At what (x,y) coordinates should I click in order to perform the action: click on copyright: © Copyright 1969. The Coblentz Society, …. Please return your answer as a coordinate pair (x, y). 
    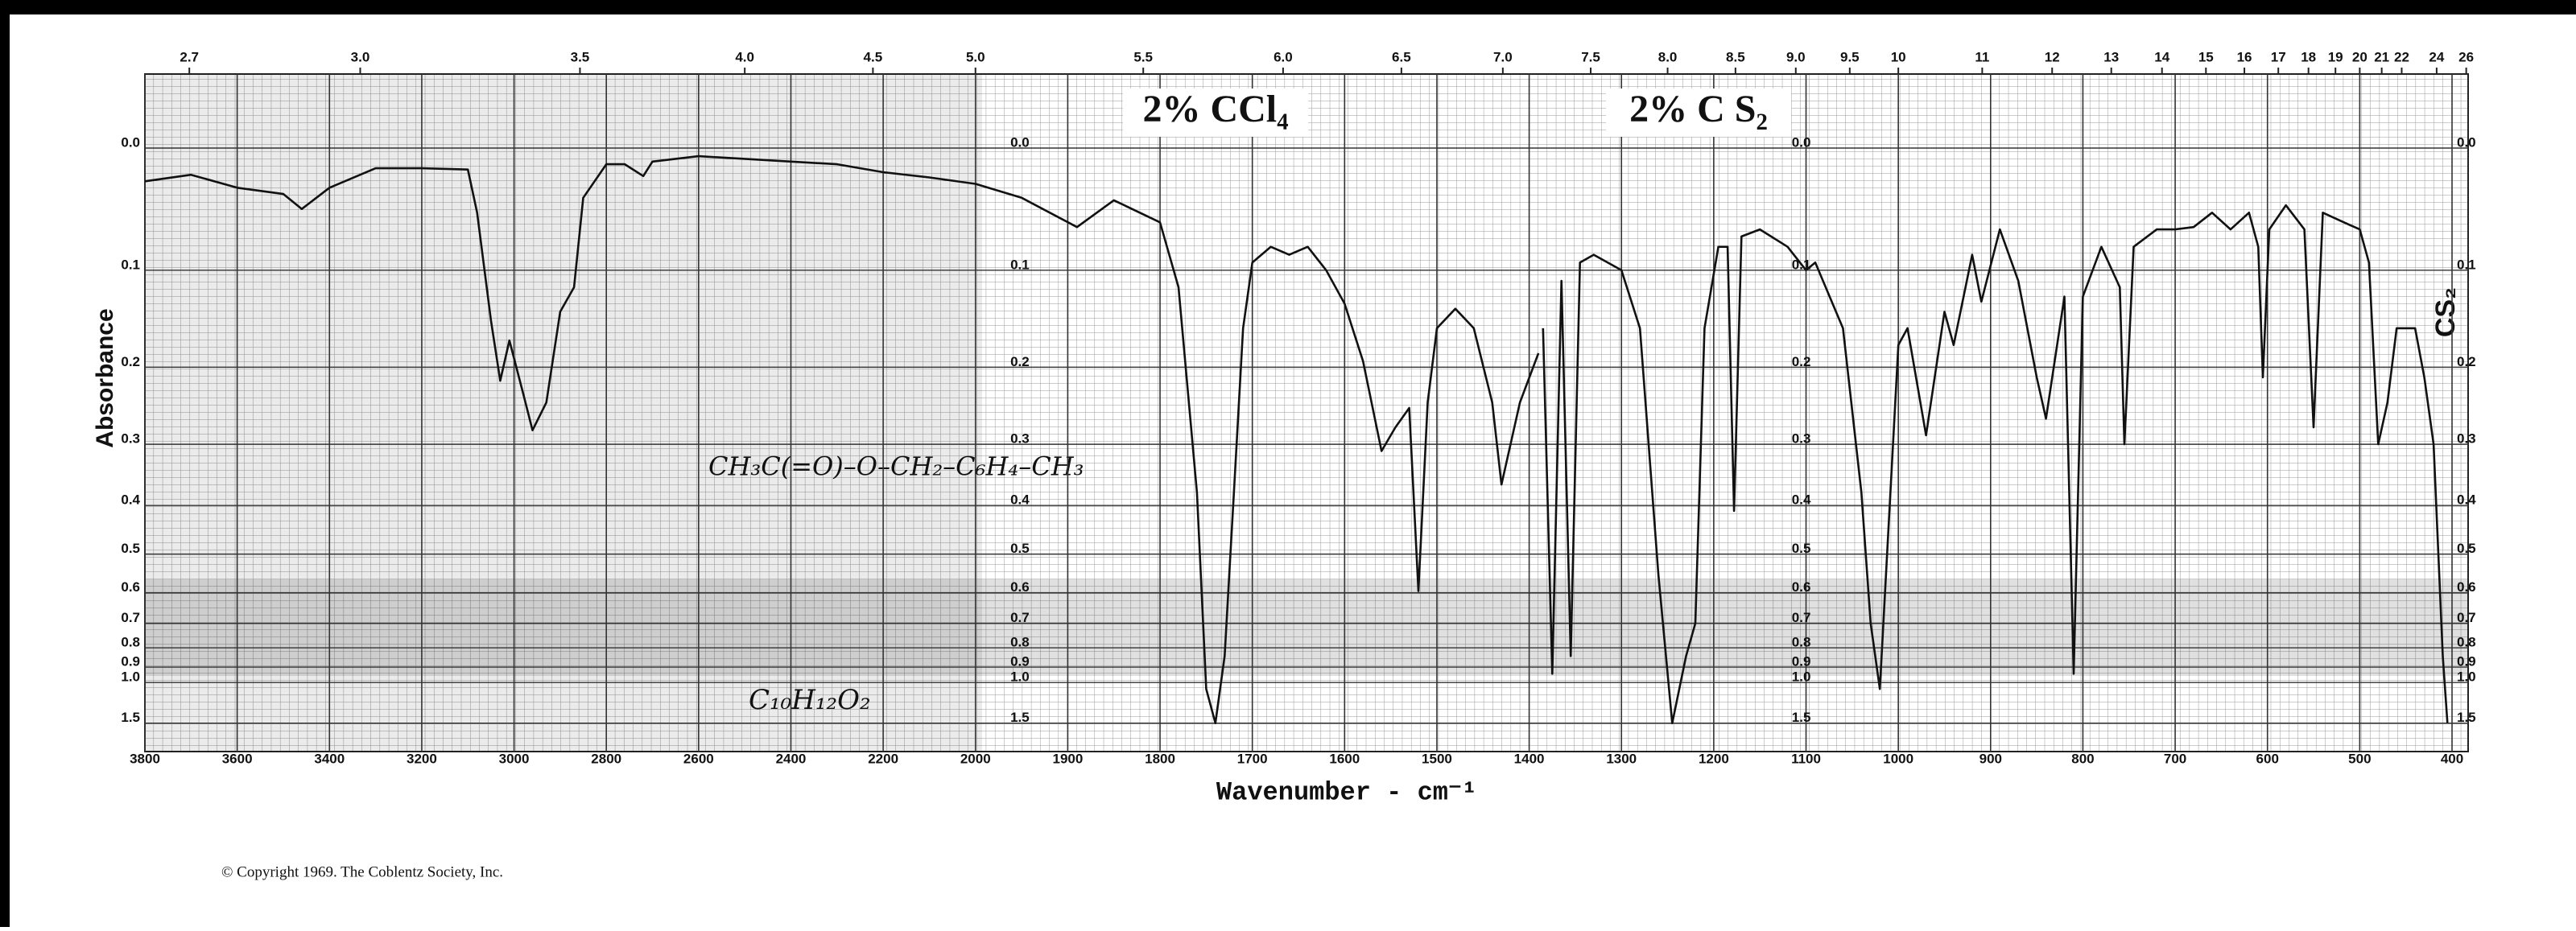
    Looking at the image, I should click on (362, 871).